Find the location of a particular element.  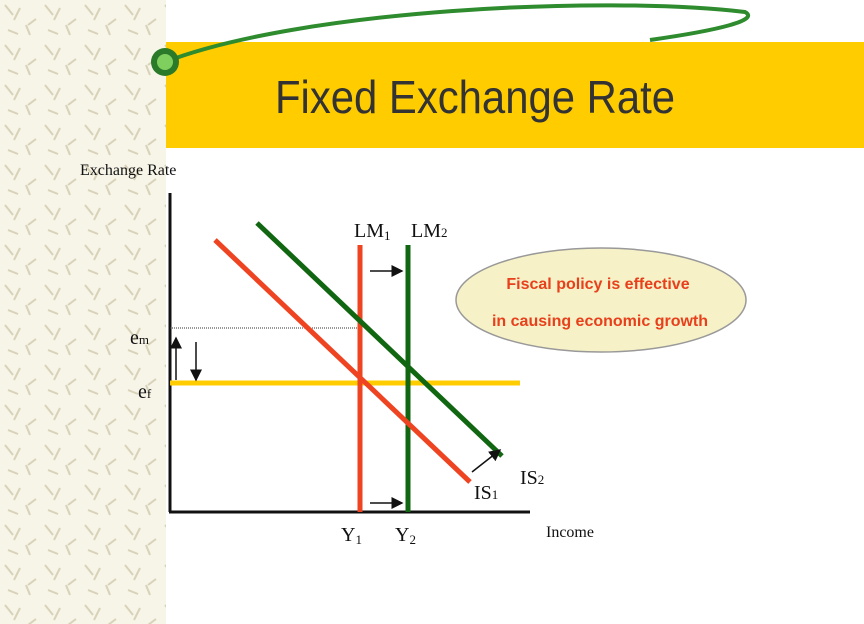

callout-text: Fiscal policy is effective is located at coordinates (597, 284).